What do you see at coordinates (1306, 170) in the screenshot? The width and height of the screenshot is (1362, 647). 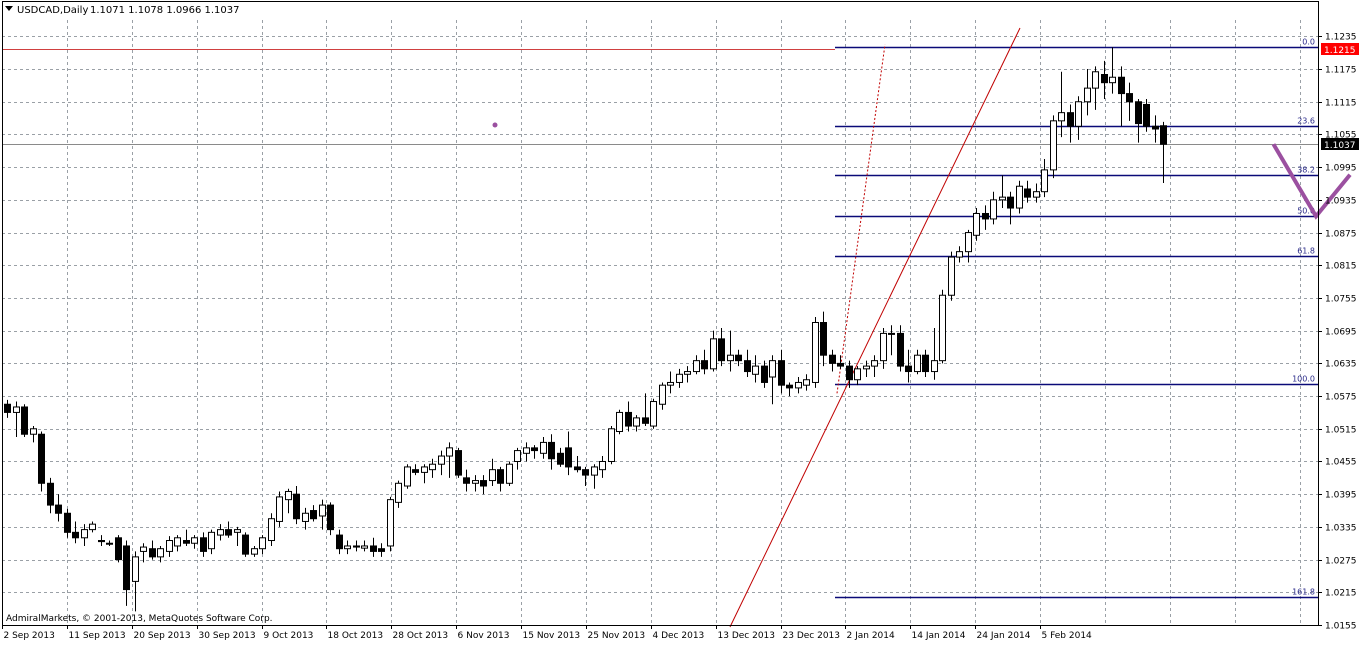 I see `fib-level-label: 38.2` at bounding box center [1306, 170].